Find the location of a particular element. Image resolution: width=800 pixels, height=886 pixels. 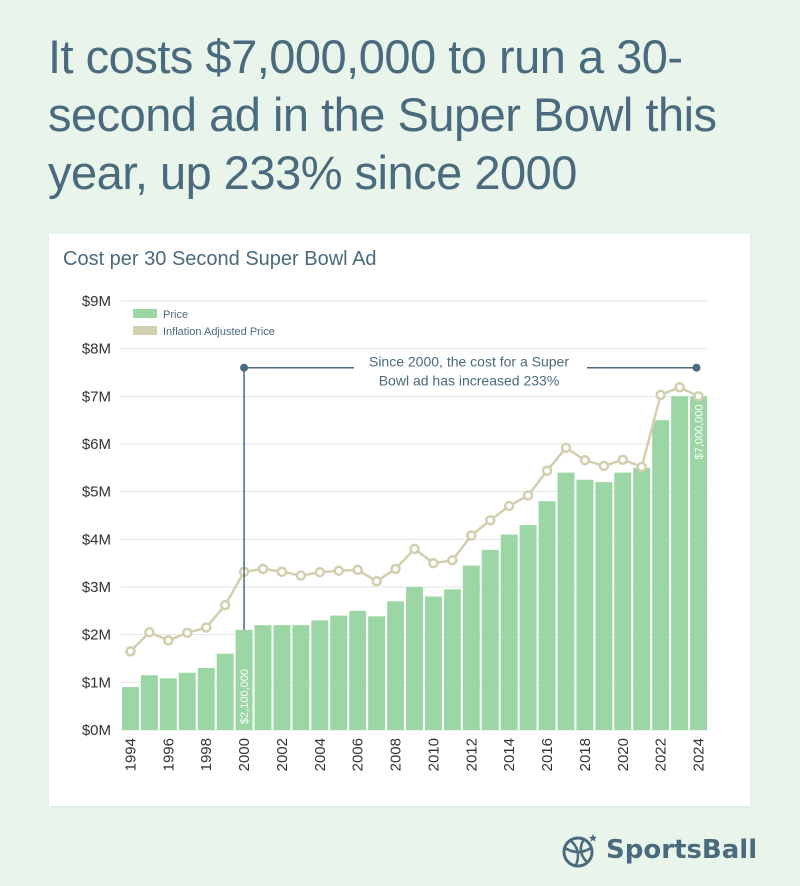

x-tick-label: 2016 is located at coordinates (547, 754).